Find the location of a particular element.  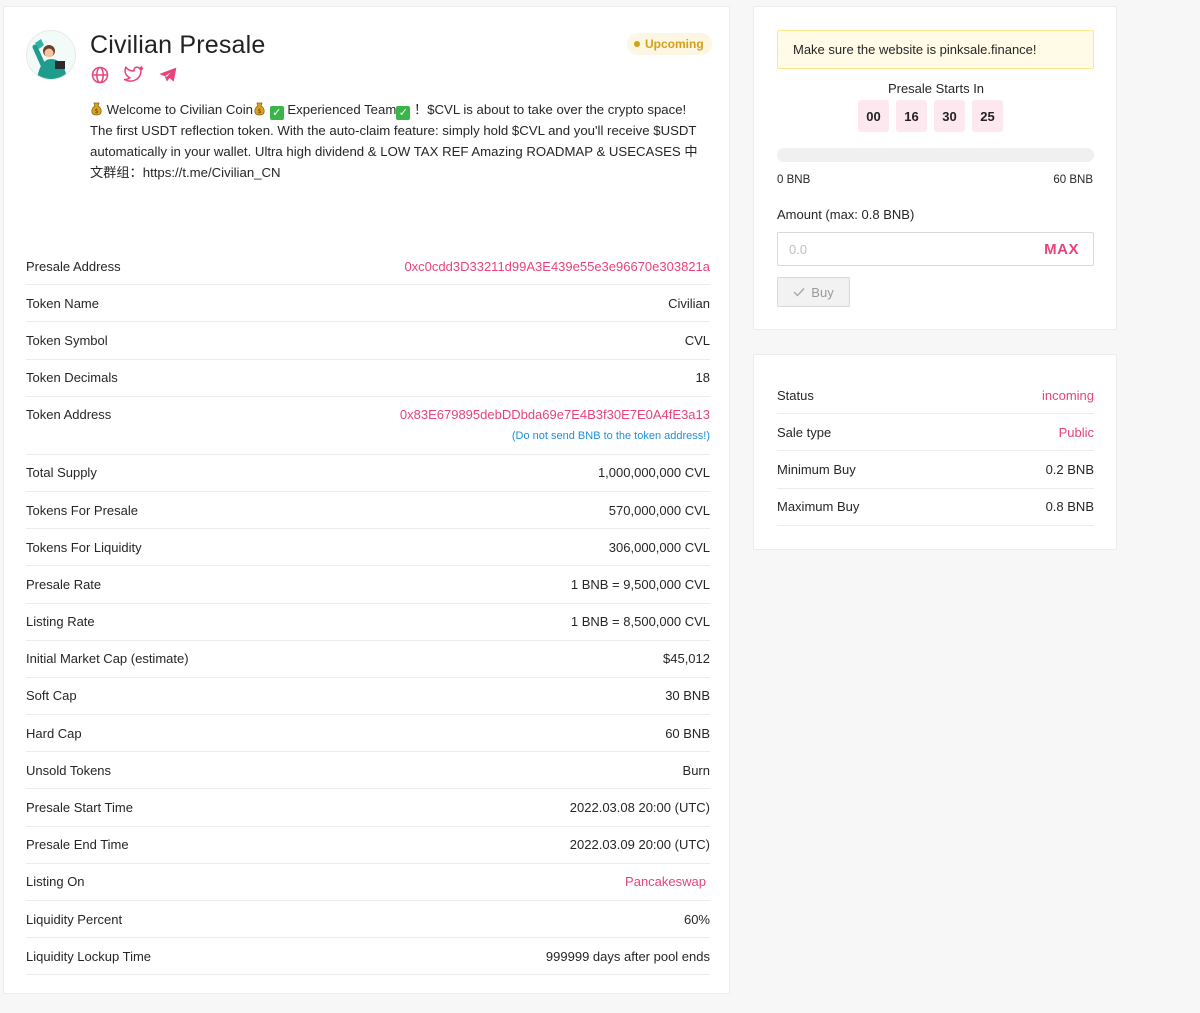

row-minimum-buy: Minimum Buy 0.2 BNB is located at coordinates (935, 470).